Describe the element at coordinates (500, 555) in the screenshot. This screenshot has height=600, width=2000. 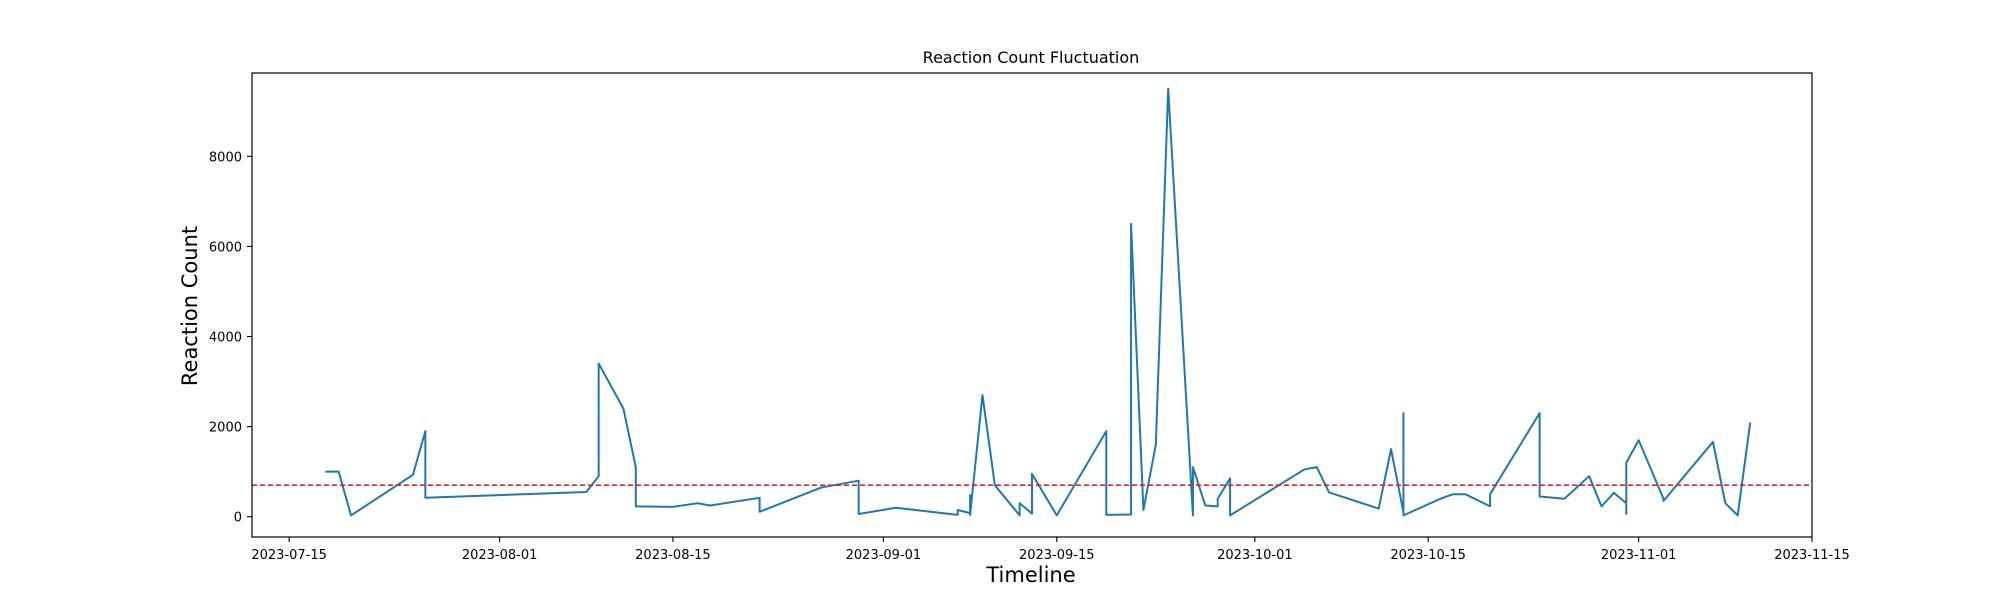
I see `x-tick-label: 2023-08-01` at that location.